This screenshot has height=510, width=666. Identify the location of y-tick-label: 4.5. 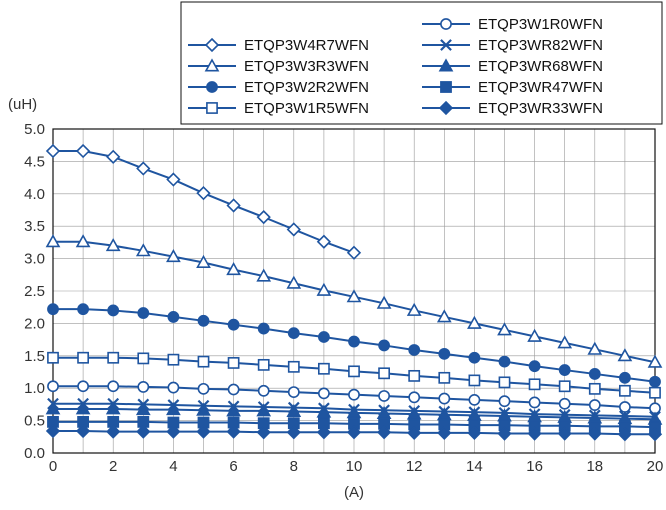
(34, 161).